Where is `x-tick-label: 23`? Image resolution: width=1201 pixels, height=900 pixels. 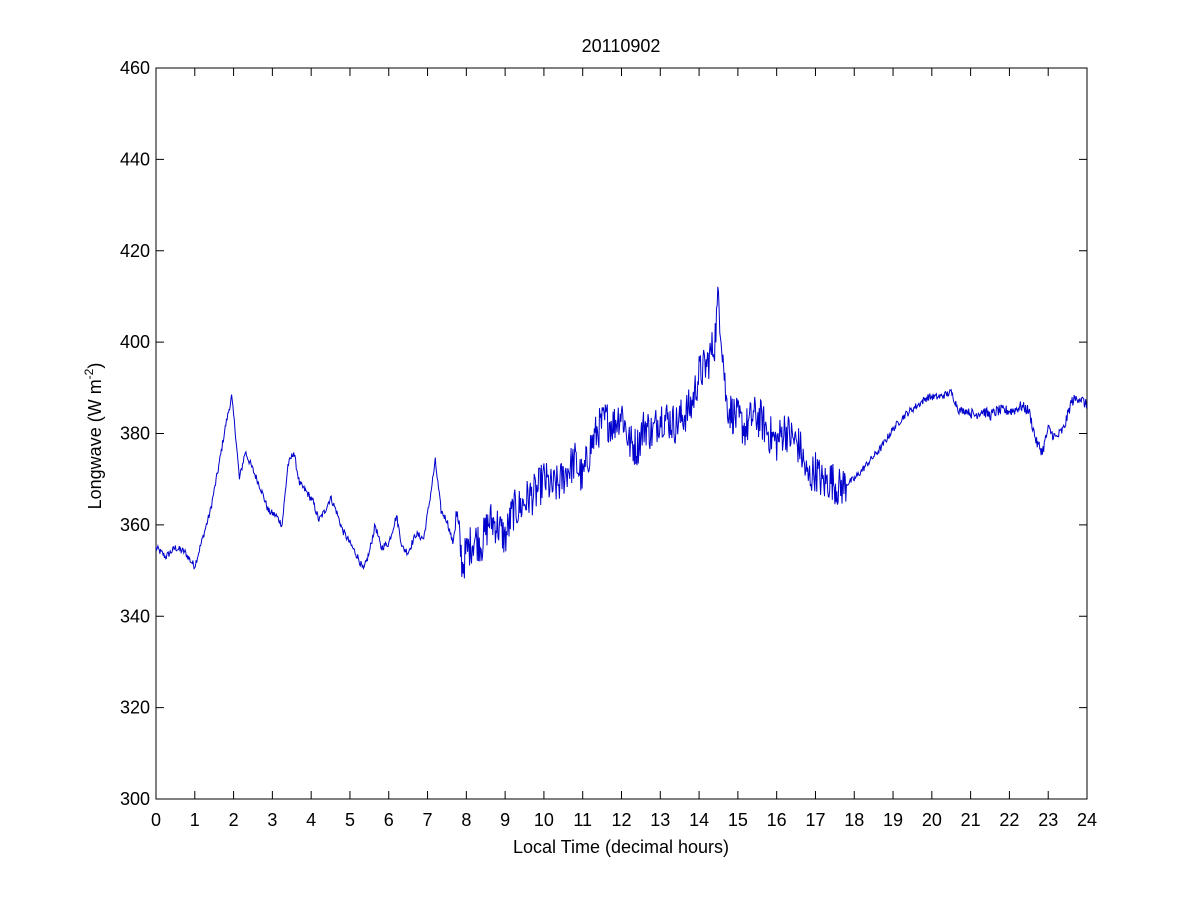 x-tick-label: 23 is located at coordinates (1048, 820).